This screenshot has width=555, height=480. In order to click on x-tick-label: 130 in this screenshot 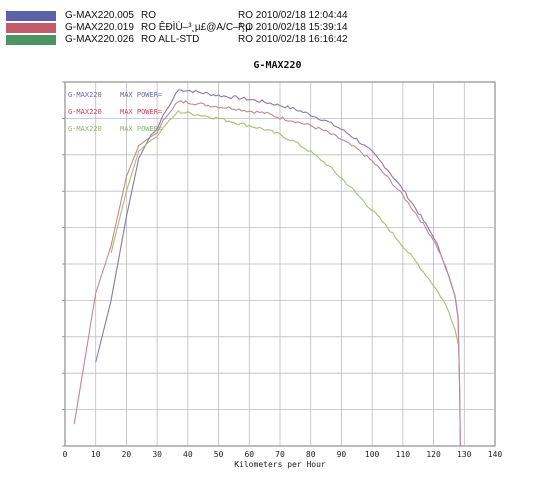, I will do `click(464, 454)`.